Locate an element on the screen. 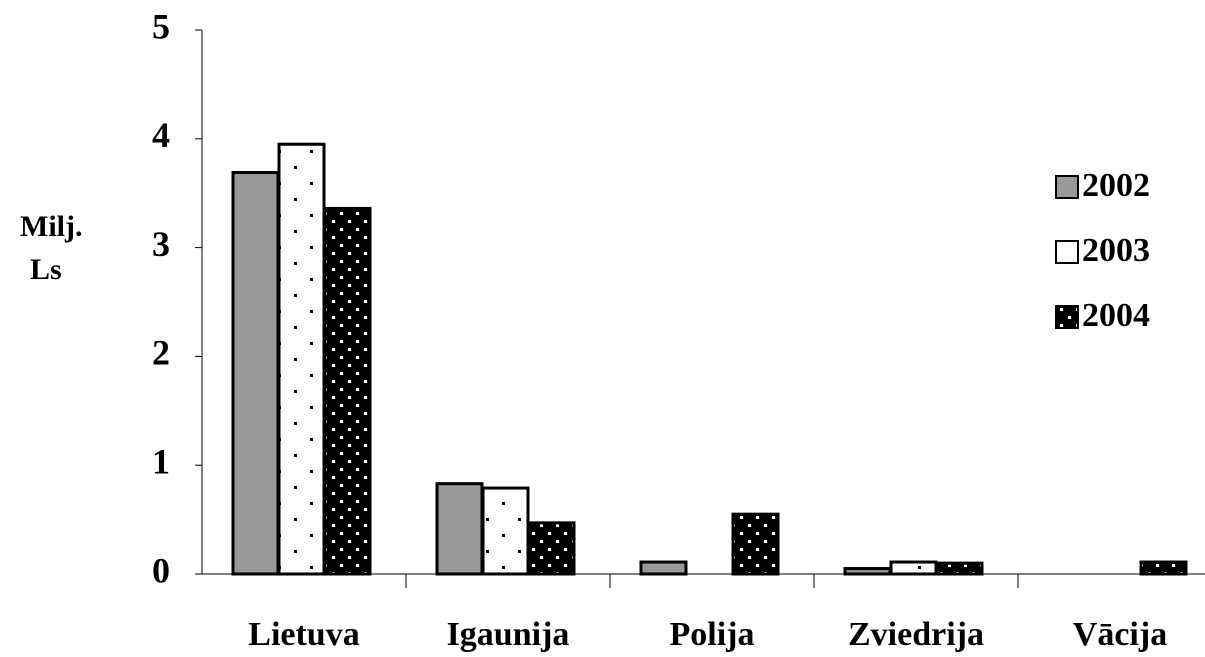 The width and height of the screenshot is (1205, 657). y-tick-label: 0 is located at coordinates (161, 570).